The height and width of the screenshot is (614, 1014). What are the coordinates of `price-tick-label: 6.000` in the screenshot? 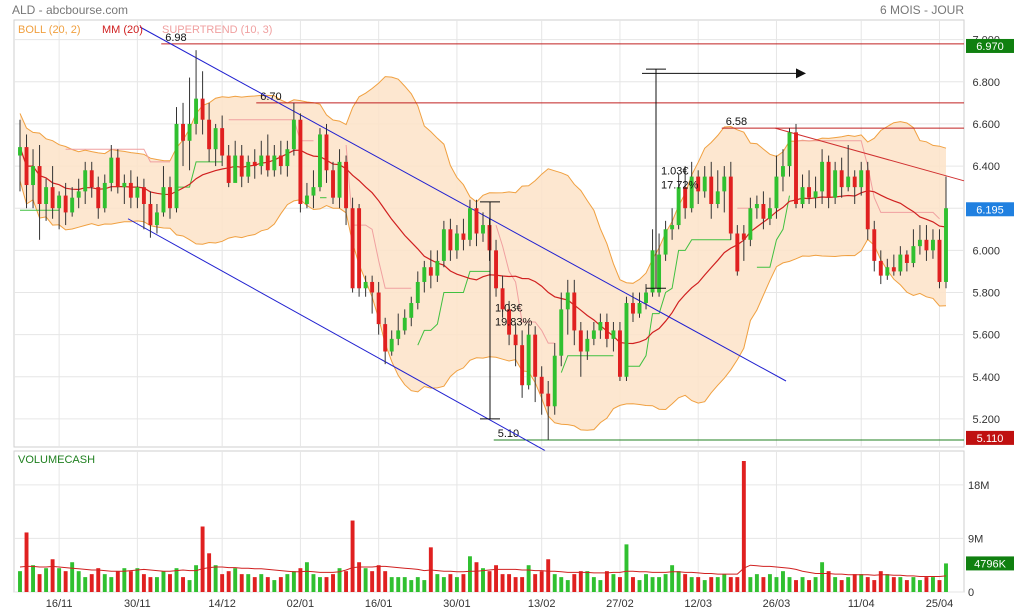 It's located at (986, 251).